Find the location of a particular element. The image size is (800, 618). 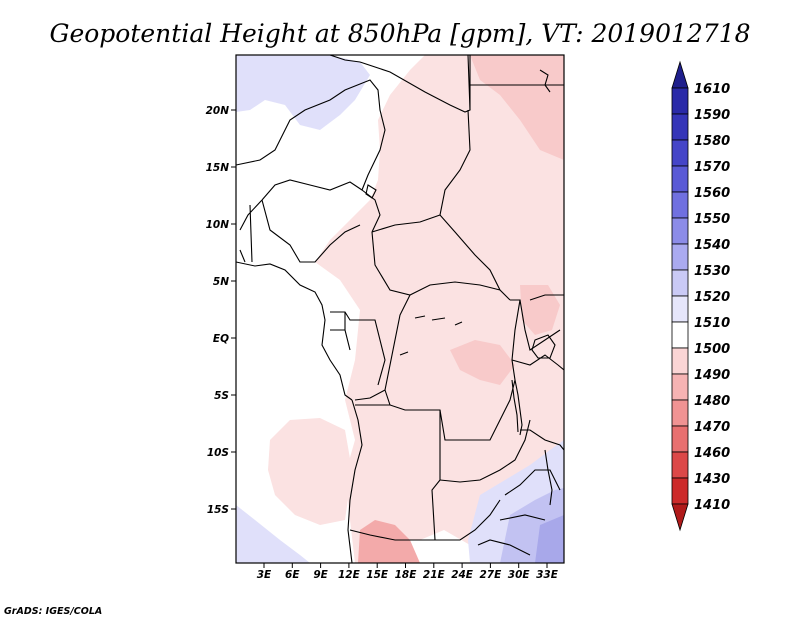

border-tanzania-mozambique is located at coordinates (520, 492).